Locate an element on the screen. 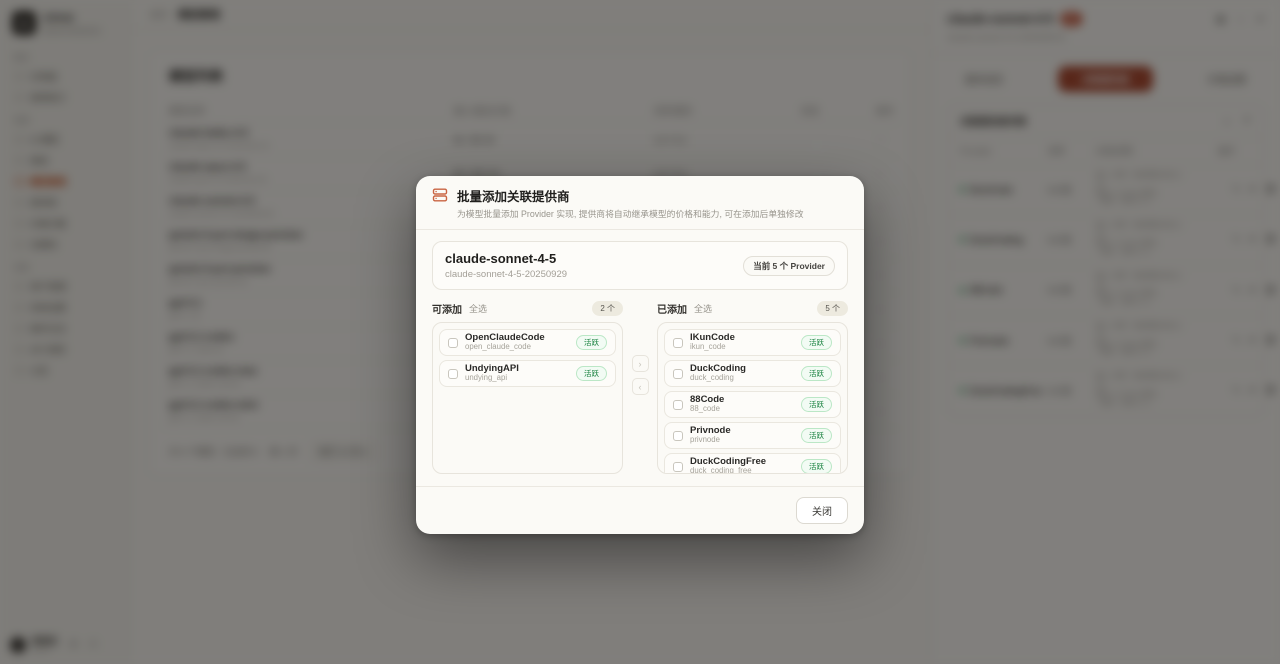 Image resolution: width=1280 pixels, height=664 pixels. provider-name: DuckCoding is located at coordinates (718, 368).